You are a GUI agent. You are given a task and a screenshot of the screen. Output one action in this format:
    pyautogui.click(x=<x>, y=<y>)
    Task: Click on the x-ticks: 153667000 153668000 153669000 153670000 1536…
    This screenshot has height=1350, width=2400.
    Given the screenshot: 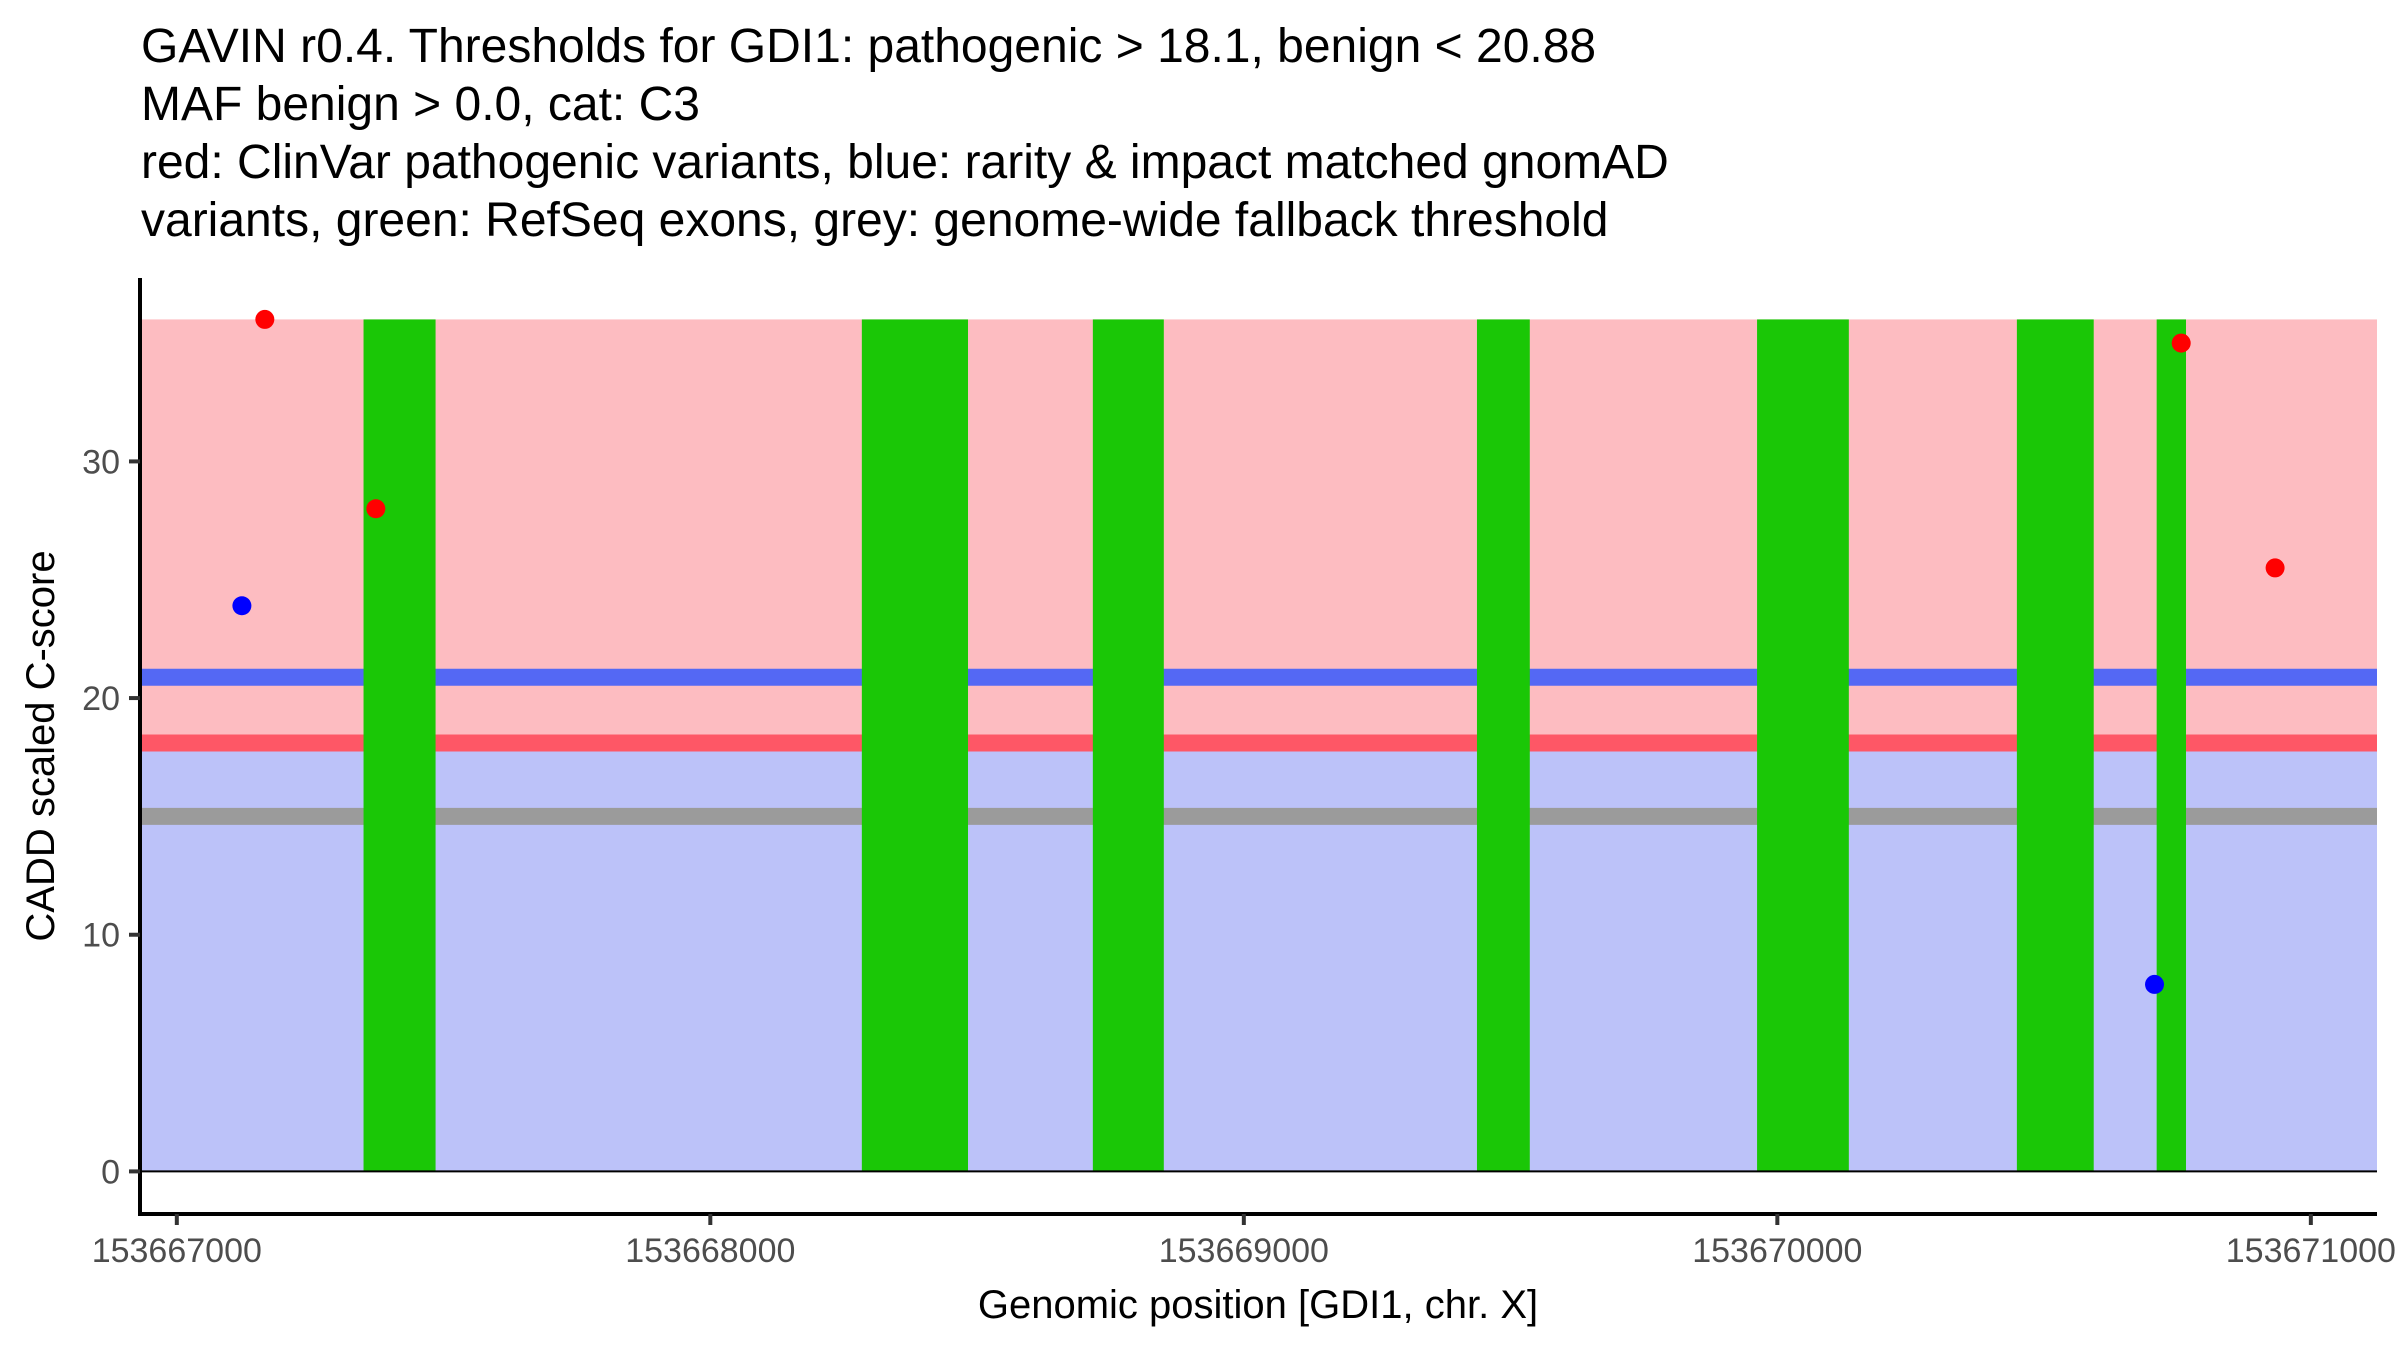 What is the action you would take?
    pyautogui.click(x=1244, y=1242)
    